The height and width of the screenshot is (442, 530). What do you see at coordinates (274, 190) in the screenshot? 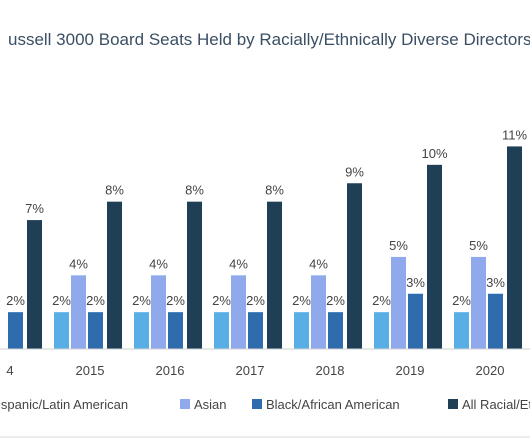
I see `data-label-2017-series-3: 8%` at bounding box center [274, 190].